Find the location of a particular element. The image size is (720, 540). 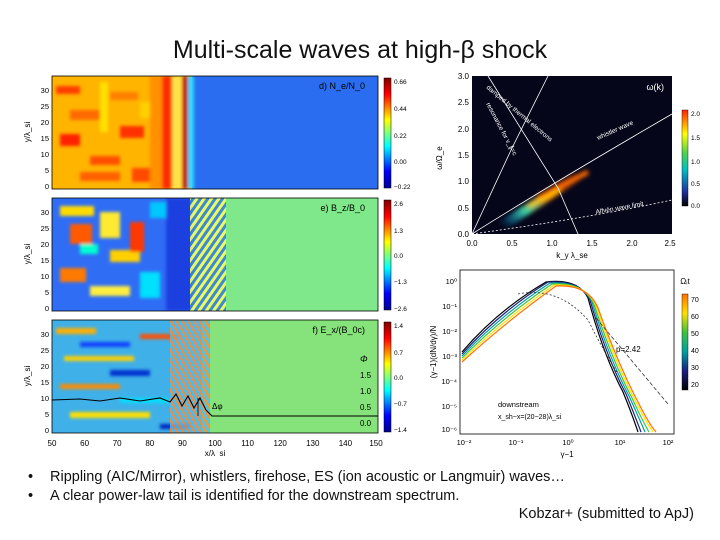

power-law-fit-line is located at coordinates (632, 361).